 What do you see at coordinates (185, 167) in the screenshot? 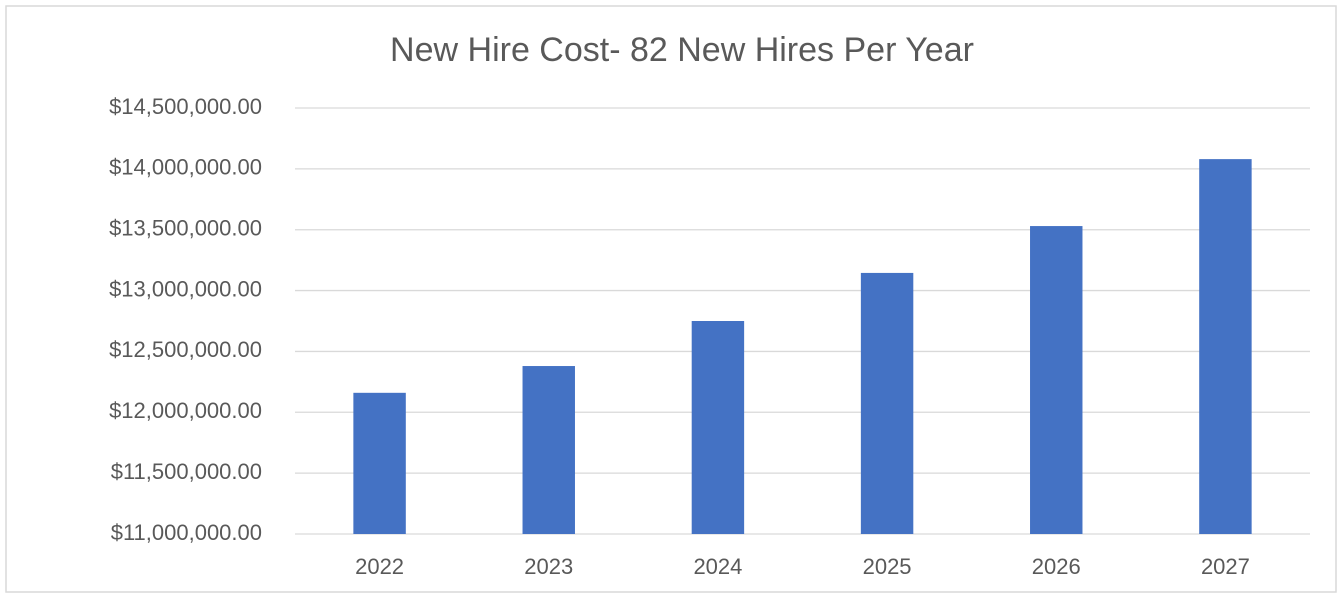
I see `y-tick-label: $14,000,000.00` at bounding box center [185, 167].